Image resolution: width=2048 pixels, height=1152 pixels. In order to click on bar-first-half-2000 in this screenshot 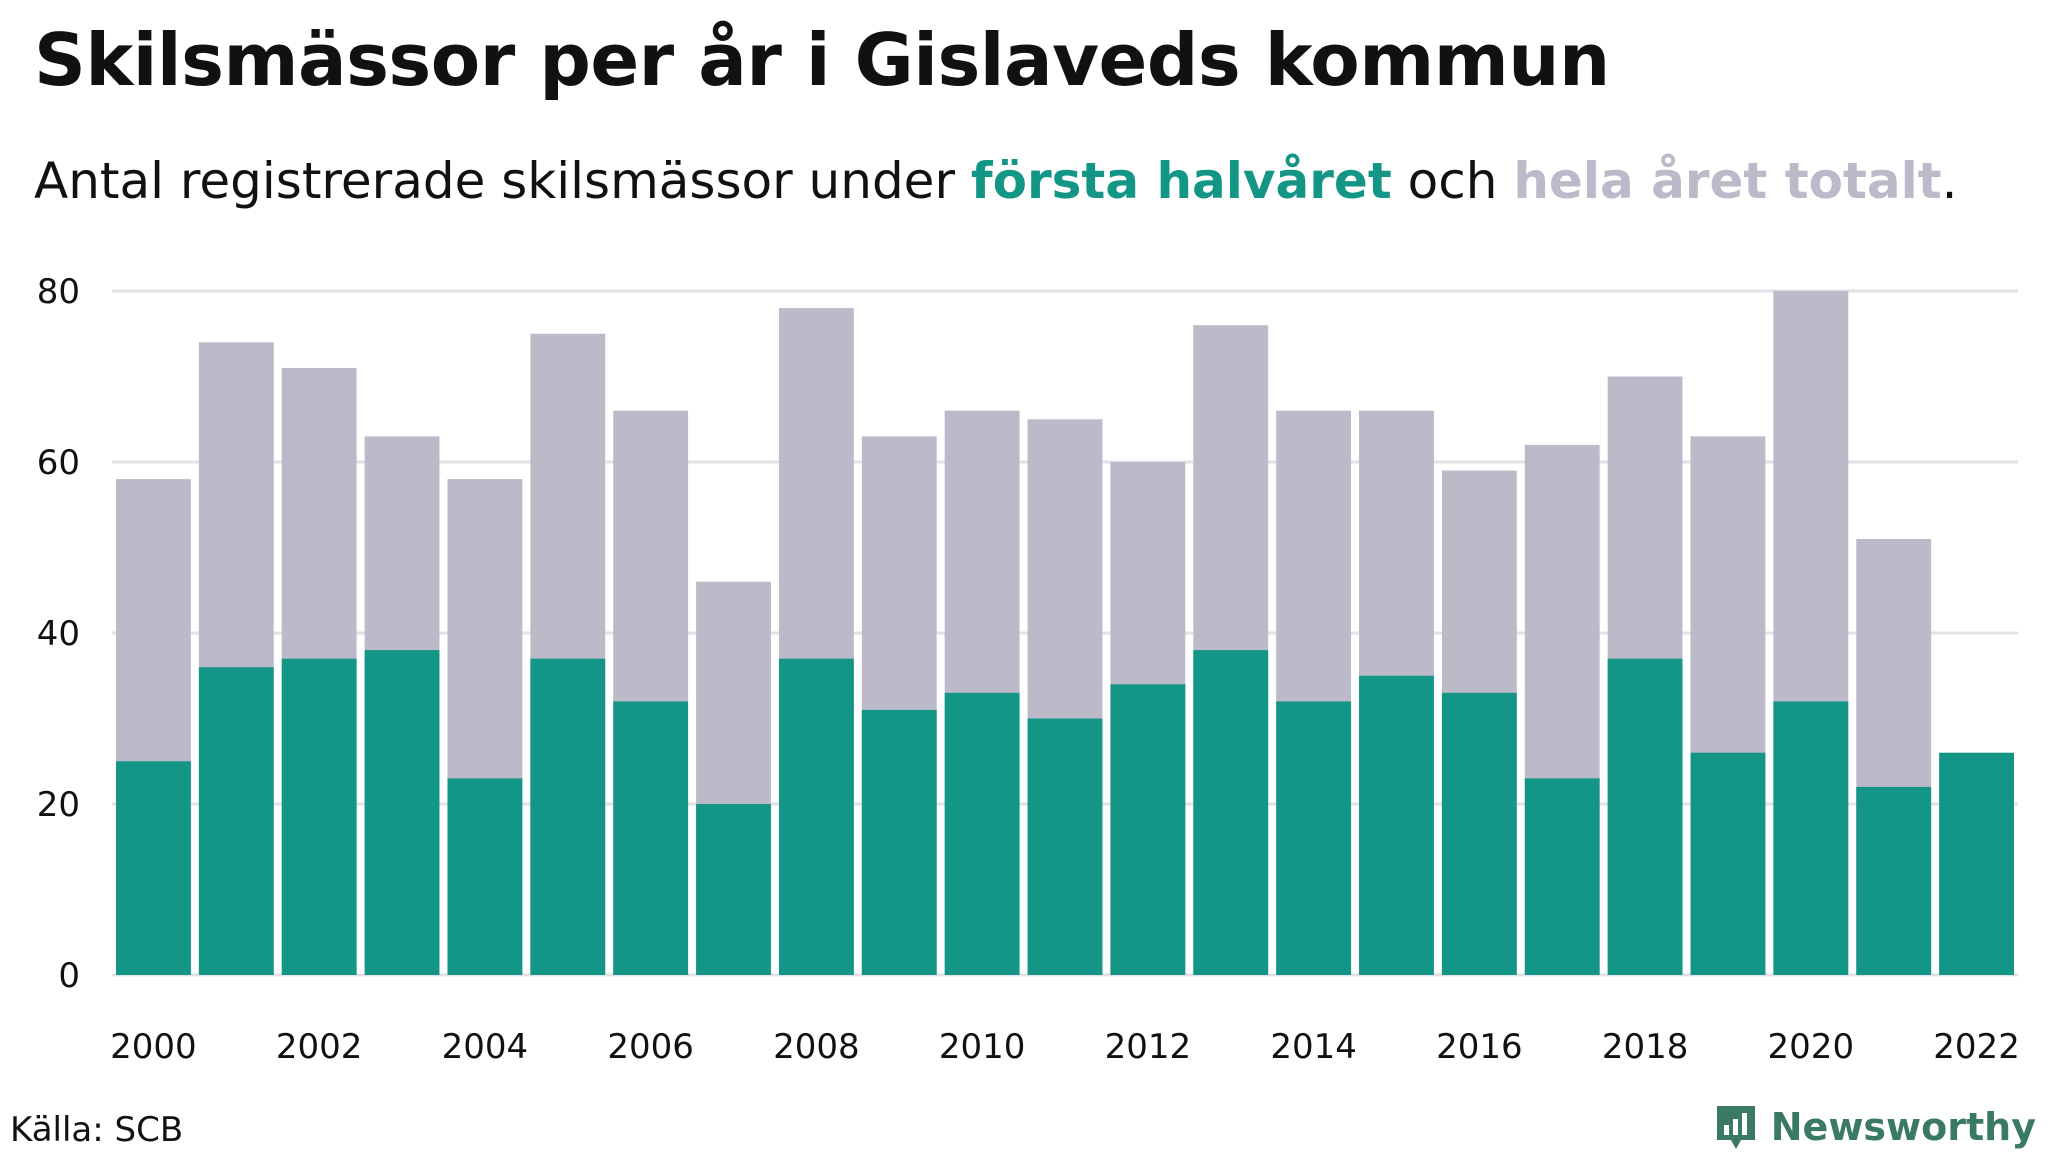, I will do `click(153, 868)`.